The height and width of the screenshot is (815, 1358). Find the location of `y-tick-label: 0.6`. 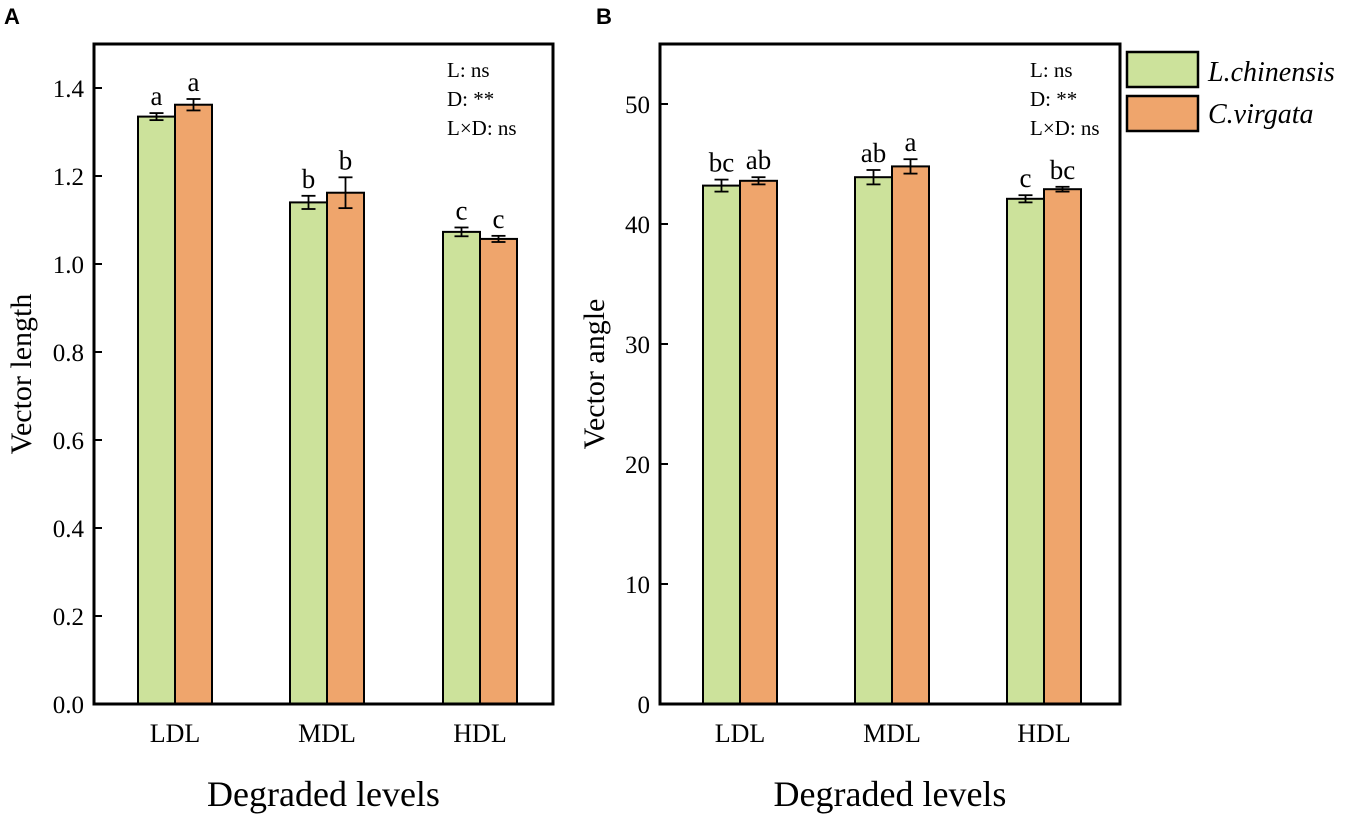

y-tick-label: 0.6 is located at coordinates (68, 441).